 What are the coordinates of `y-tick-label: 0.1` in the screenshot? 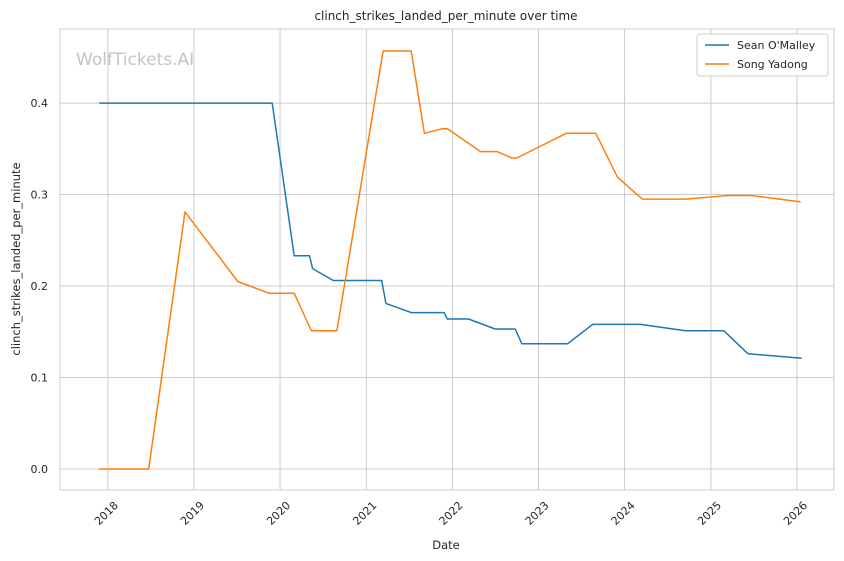 It's located at (40, 377).